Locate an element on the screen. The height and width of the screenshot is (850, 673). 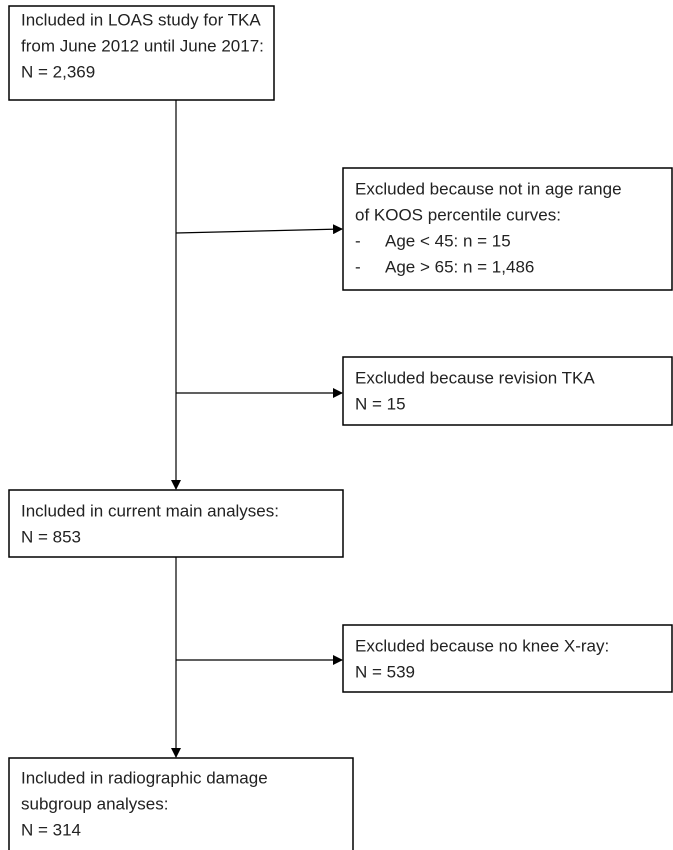
box-text: Excluded because no knee X-ray: is located at coordinates (482, 645).